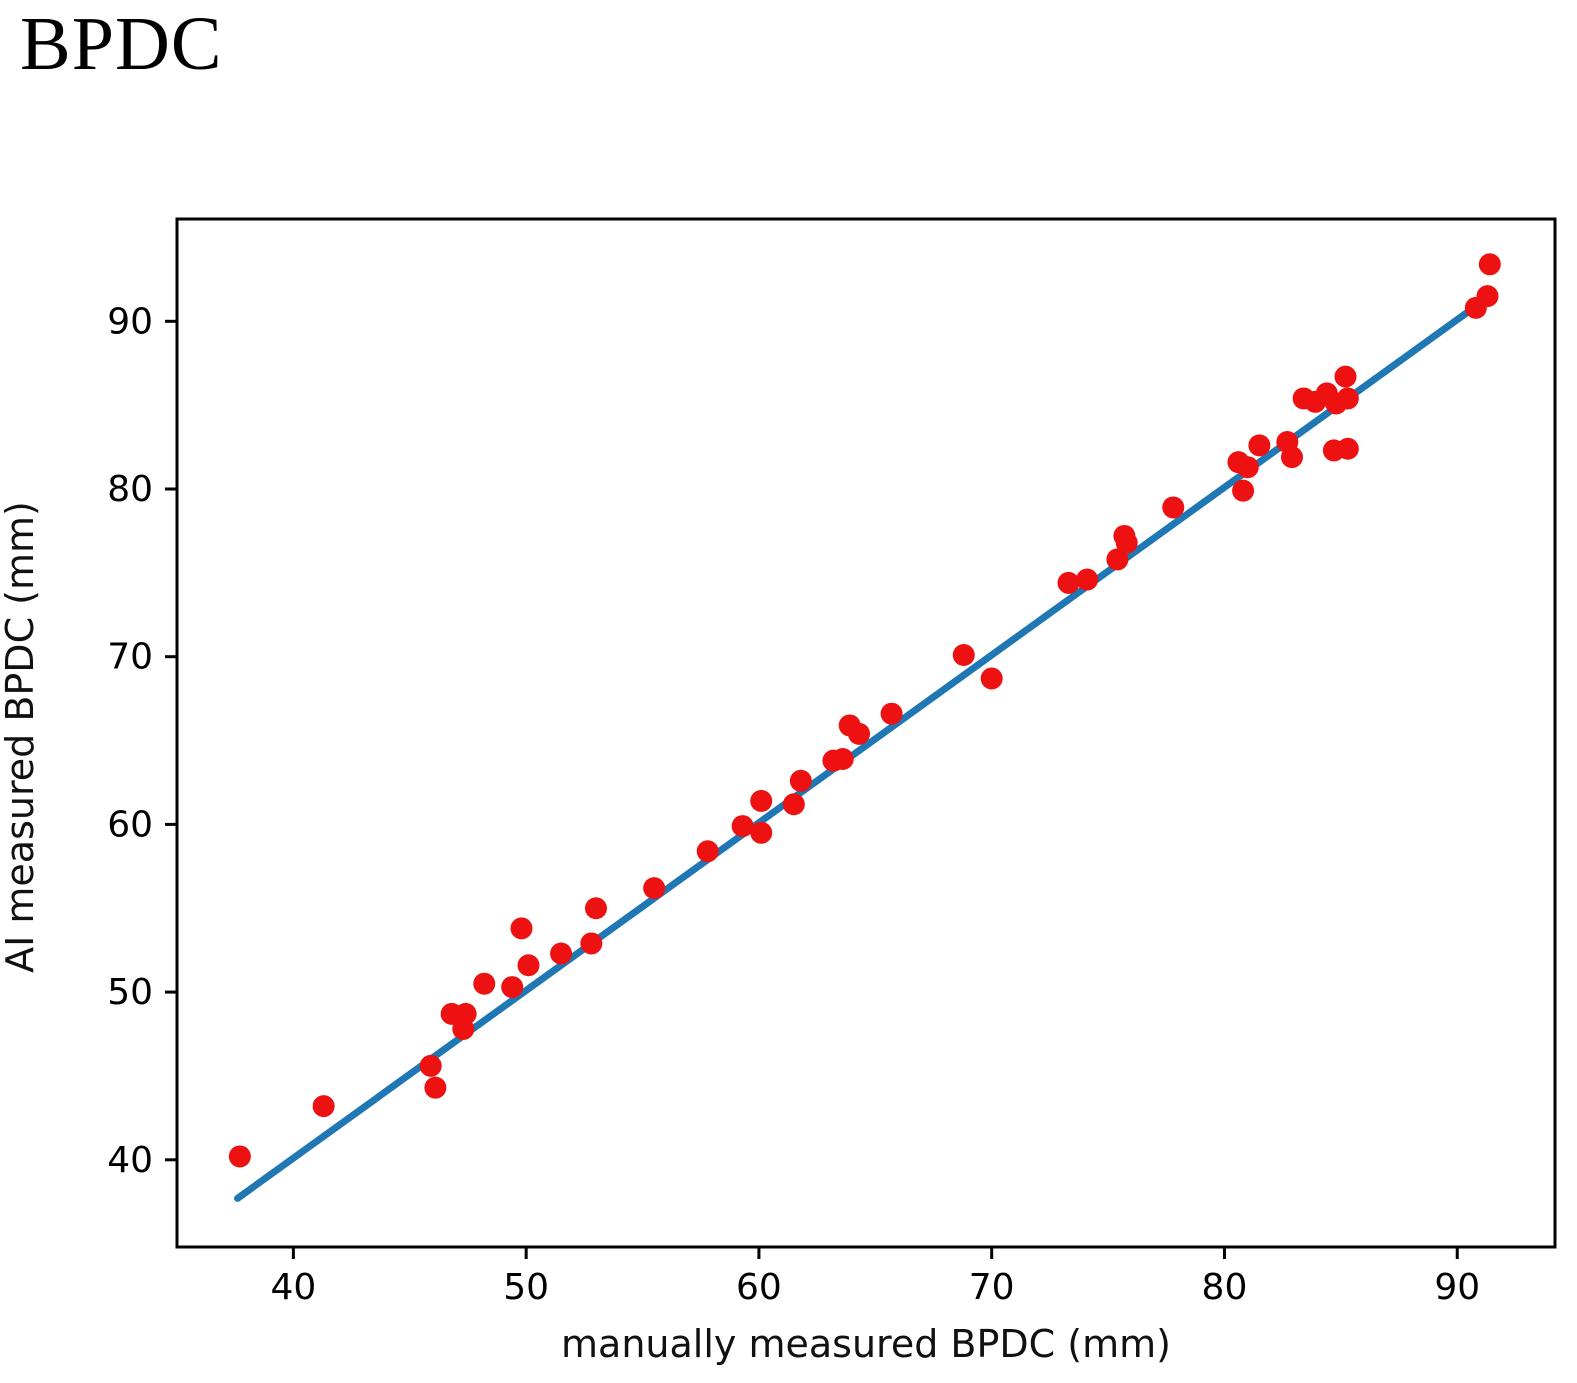 Image resolution: width=1577 pixels, height=1383 pixels. Describe the element at coordinates (21, 737) in the screenshot. I see `y-axis-label: AI measured BPDC (mm)` at that location.